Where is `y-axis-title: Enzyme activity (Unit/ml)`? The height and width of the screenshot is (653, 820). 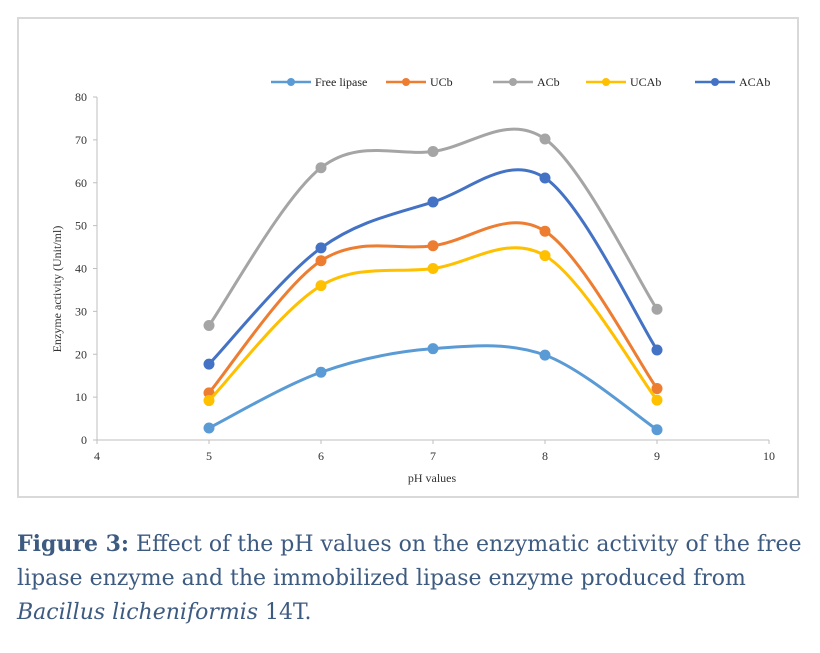
y-axis-title: Enzyme activity (Unit/ml) is located at coordinates (57, 289).